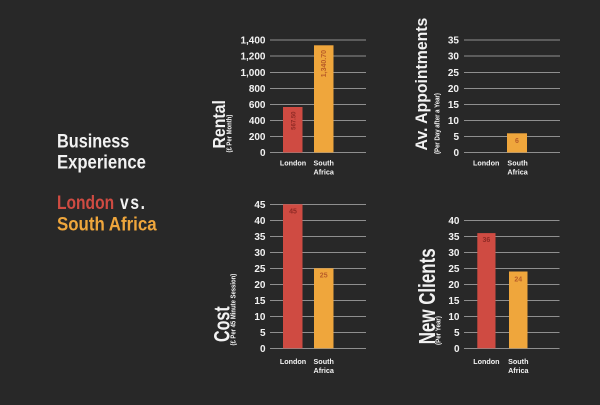 Image resolution: width=600 pixels, height=405 pixels. I want to click on svg-text: London vs., so click(102, 202).